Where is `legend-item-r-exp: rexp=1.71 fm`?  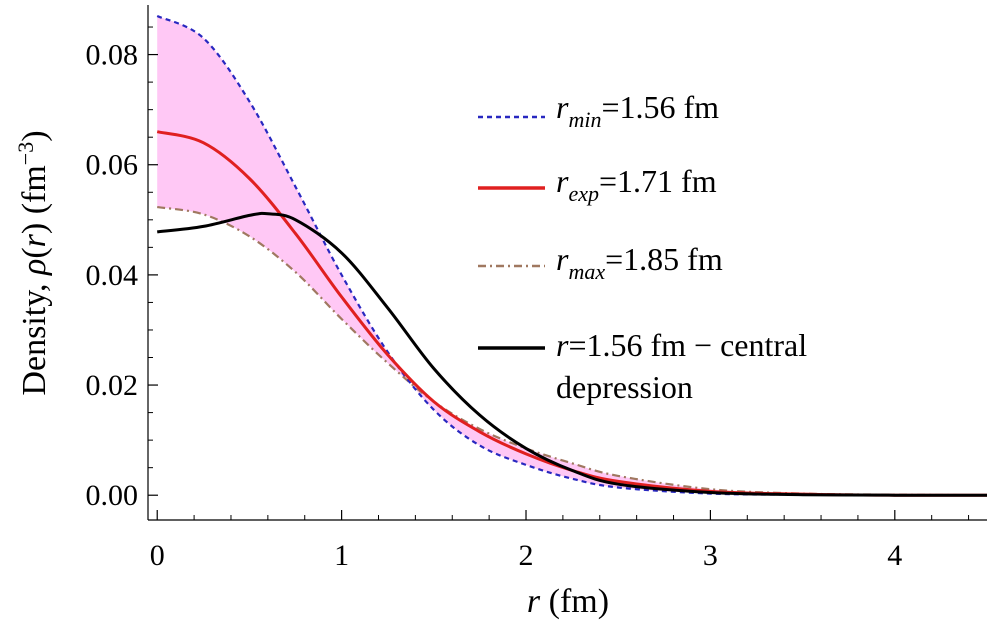
legend-item-r-exp: rexp=1.71 fm is located at coordinates (597, 184).